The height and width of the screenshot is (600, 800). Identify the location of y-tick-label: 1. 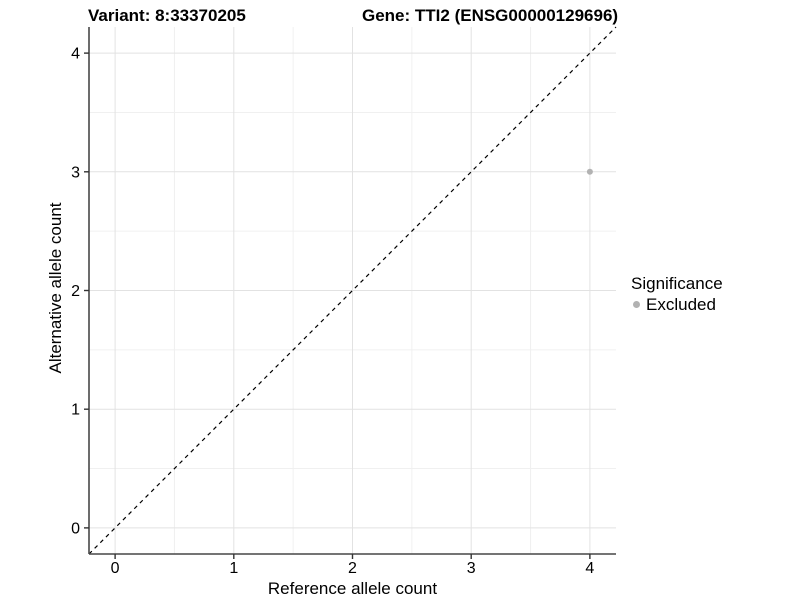
(75, 410).